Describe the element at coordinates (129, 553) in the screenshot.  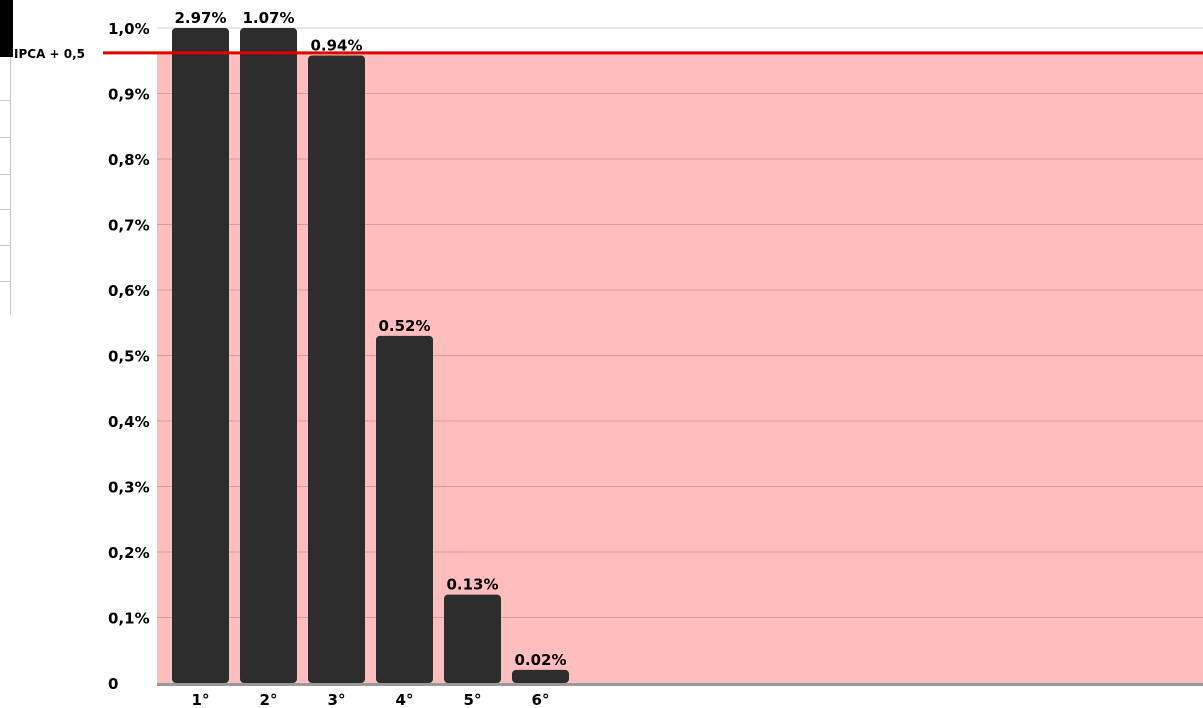
I see `y-tick-label: 0,2%` at that location.